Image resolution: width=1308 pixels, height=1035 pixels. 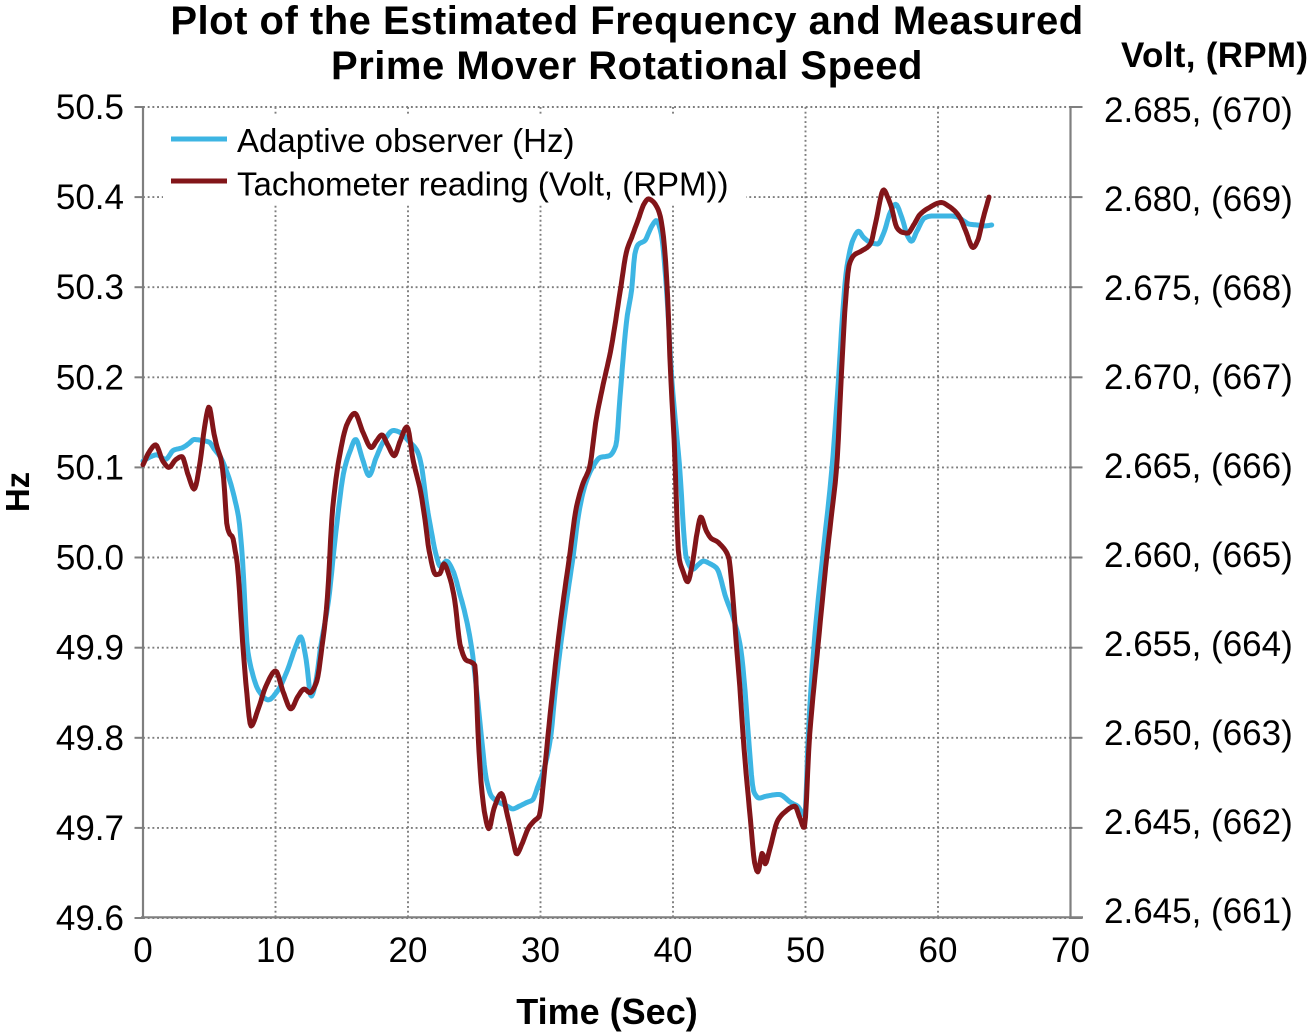 I want to click on svg-text: Adaptive observer (Hz), so click(x=405, y=140).